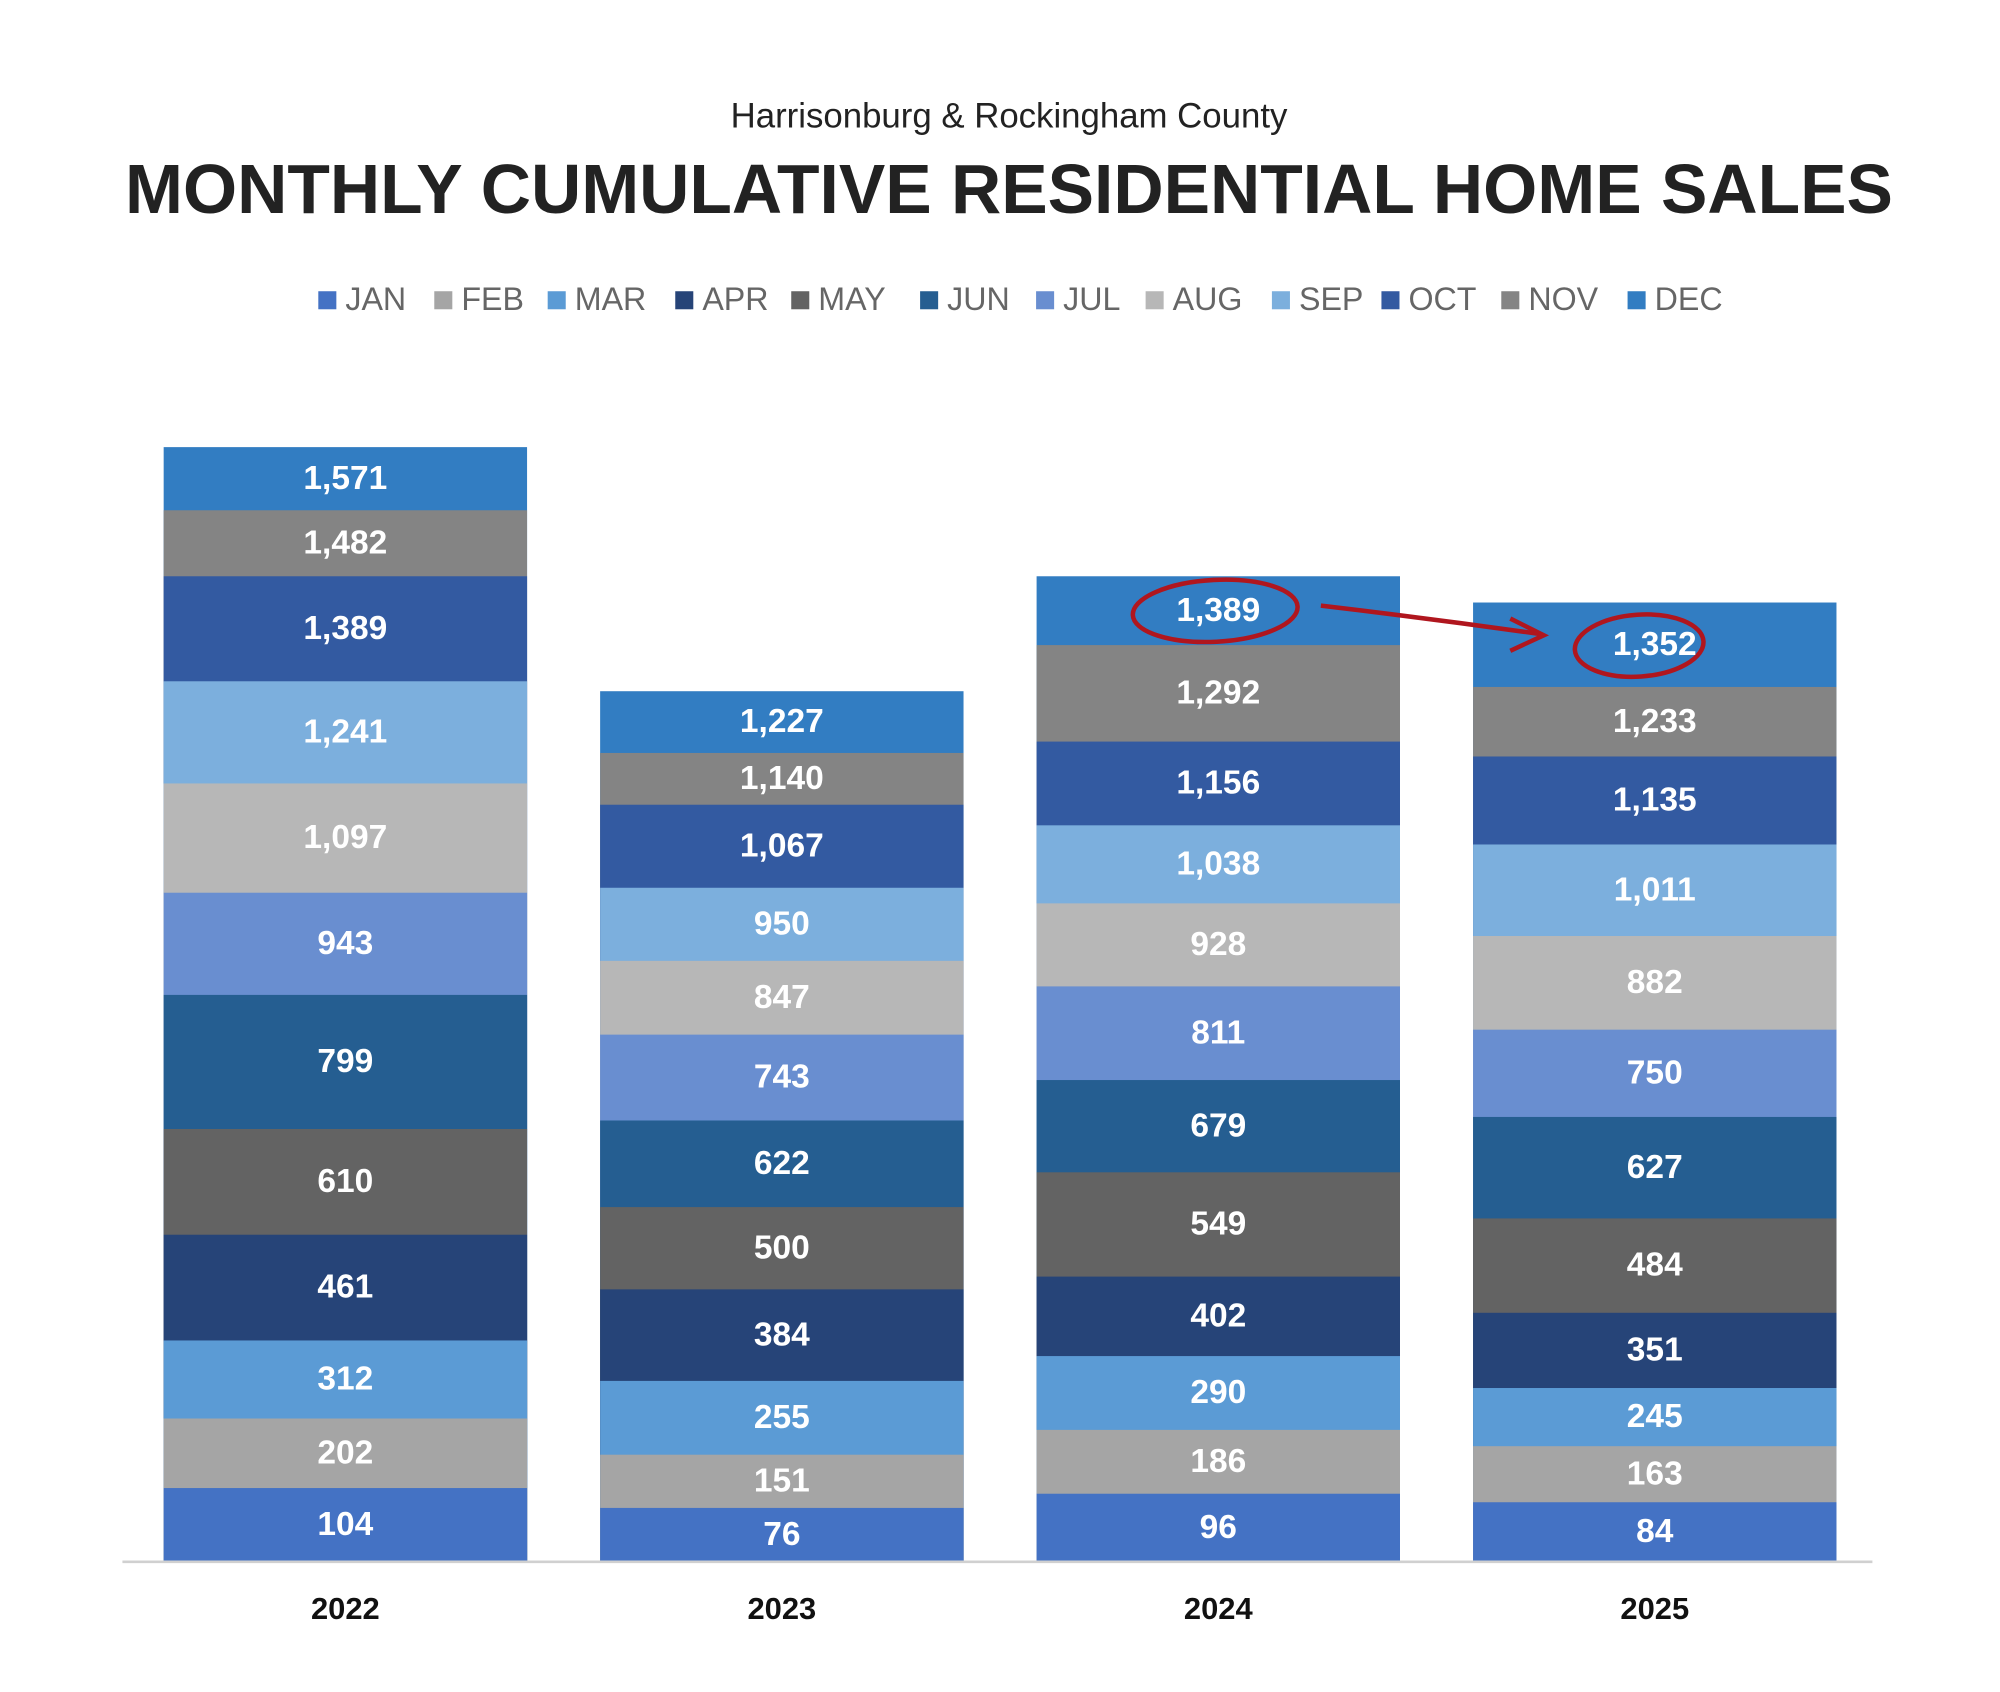 The image size is (2000, 1692). What do you see at coordinates (1219, 1608) in the screenshot?
I see `x-tick-label: 2024` at bounding box center [1219, 1608].